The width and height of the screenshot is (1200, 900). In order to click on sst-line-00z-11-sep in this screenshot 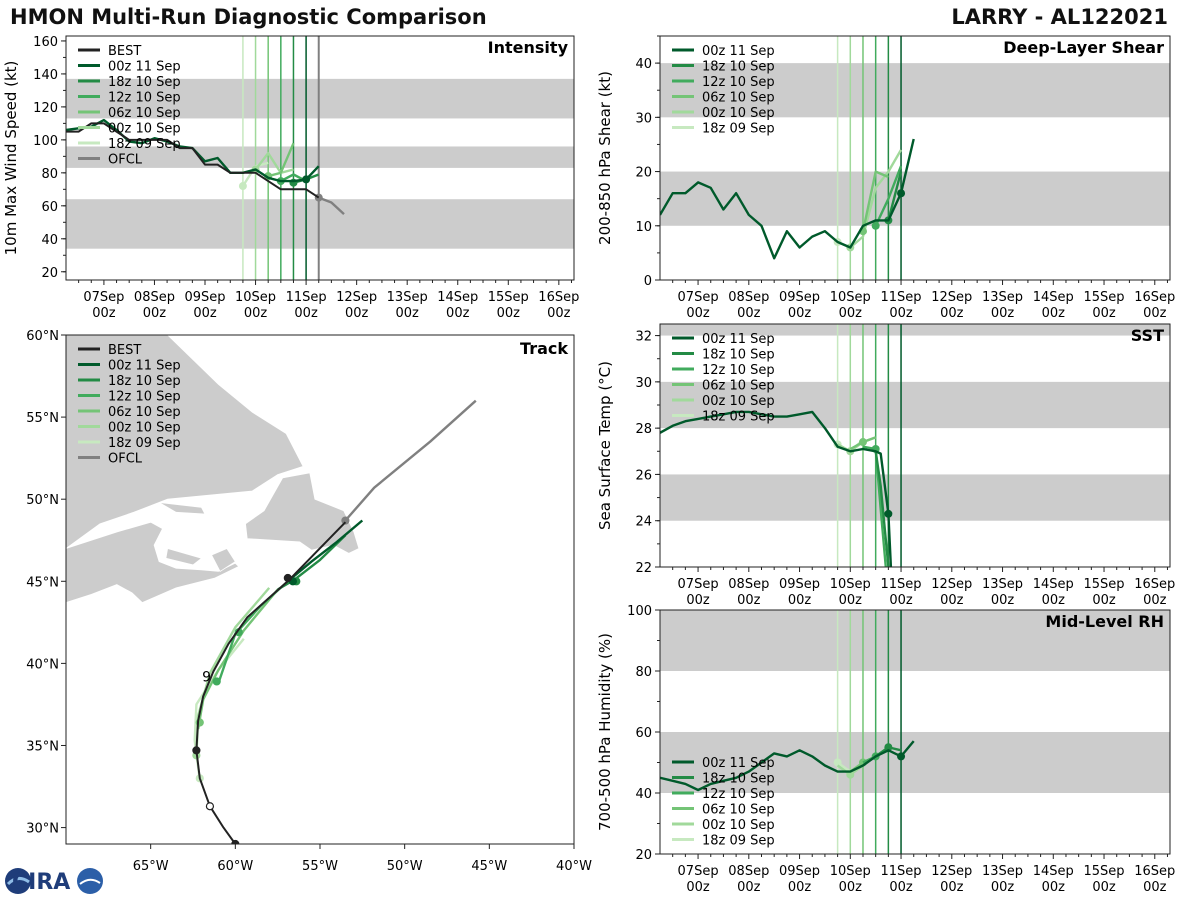, I will do `click(776, 488)`.